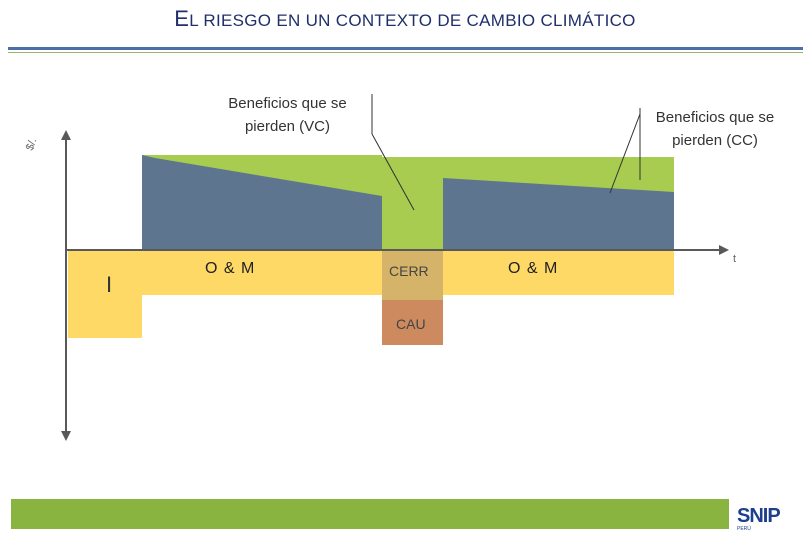 The height and width of the screenshot is (540, 810). What do you see at coordinates (759, 516) in the screenshot?
I see `logo-text: SNIP` at bounding box center [759, 516].